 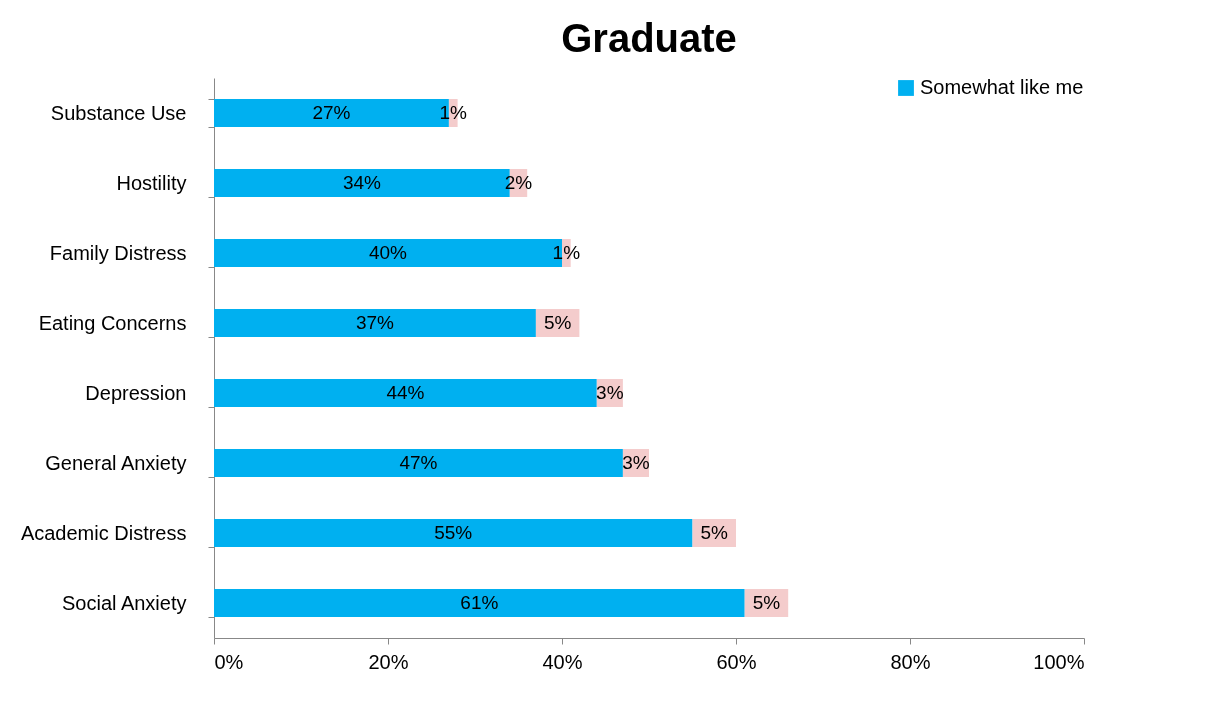 What do you see at coordinates (118, 252) in the screenshot?
I see `y-tick-label: Family Distress` at bounding box center [118, 252].